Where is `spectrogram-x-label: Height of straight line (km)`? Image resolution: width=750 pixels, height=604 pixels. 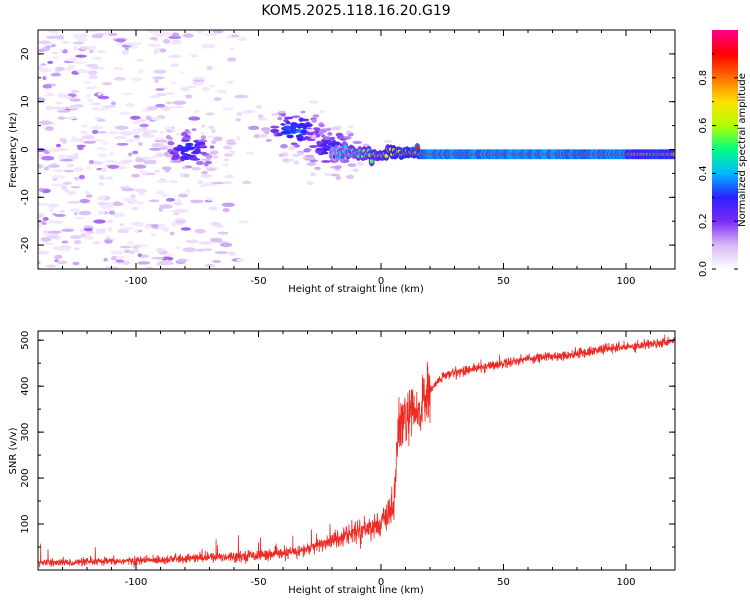 spectrogram-x-label: Height of straight line (km) is located at coordinates (356, 289).